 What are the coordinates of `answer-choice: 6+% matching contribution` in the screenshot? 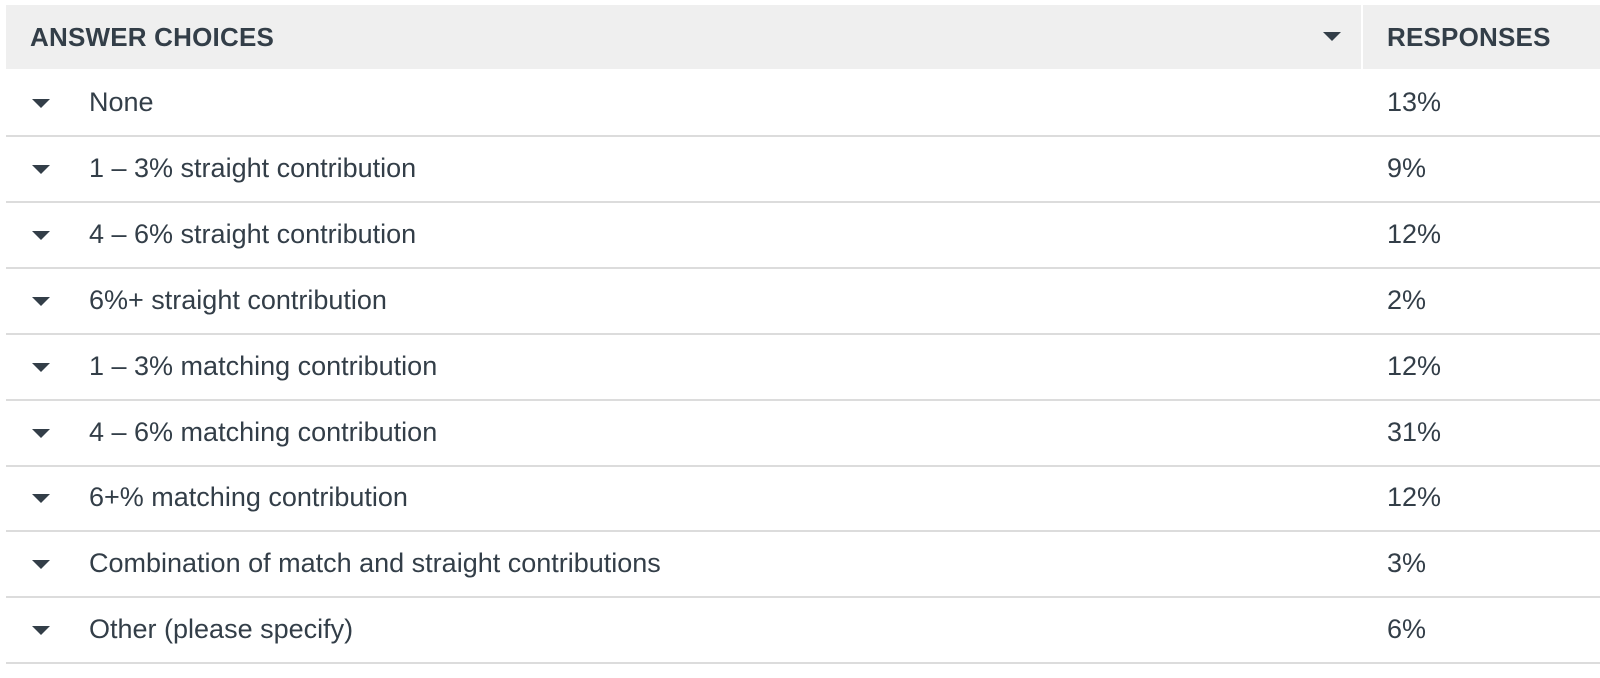 It's located at (248, 497).